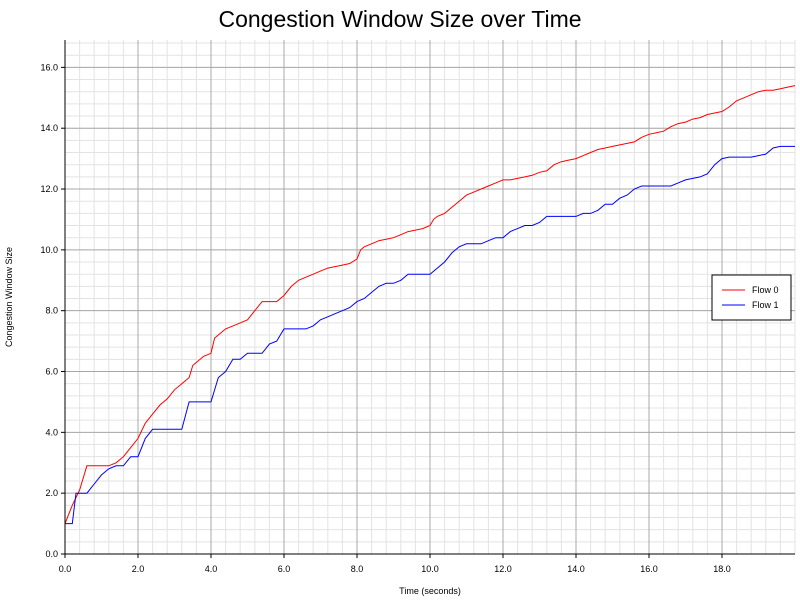 This screenshot has height=600, width=800. What do you see at coordinates (51, 432) in the screenshot?
I see `y-tick-label: 4.0` at bounding box center [51, 432].